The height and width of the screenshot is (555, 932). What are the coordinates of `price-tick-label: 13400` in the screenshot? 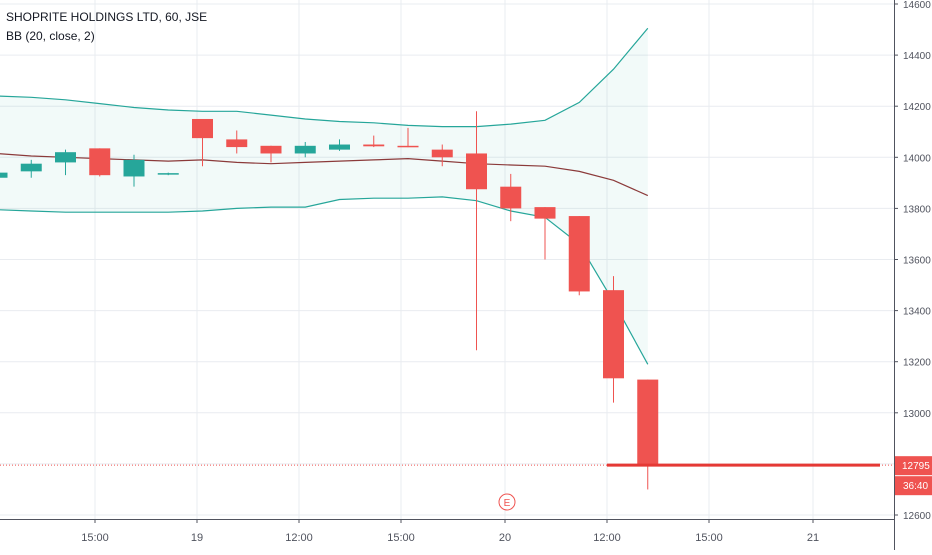 It's located at (917, 312).